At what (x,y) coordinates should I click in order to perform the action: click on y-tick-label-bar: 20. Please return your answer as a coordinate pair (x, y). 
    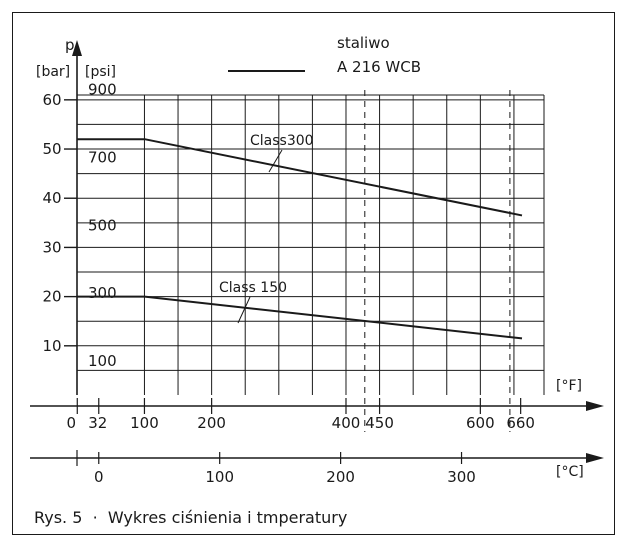
    Looking at the image, I should click on (51, 297).